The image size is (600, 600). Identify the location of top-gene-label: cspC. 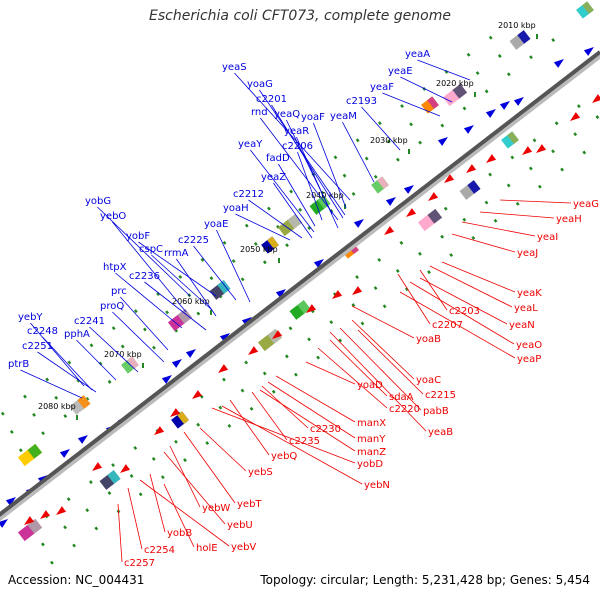
(151, 249).